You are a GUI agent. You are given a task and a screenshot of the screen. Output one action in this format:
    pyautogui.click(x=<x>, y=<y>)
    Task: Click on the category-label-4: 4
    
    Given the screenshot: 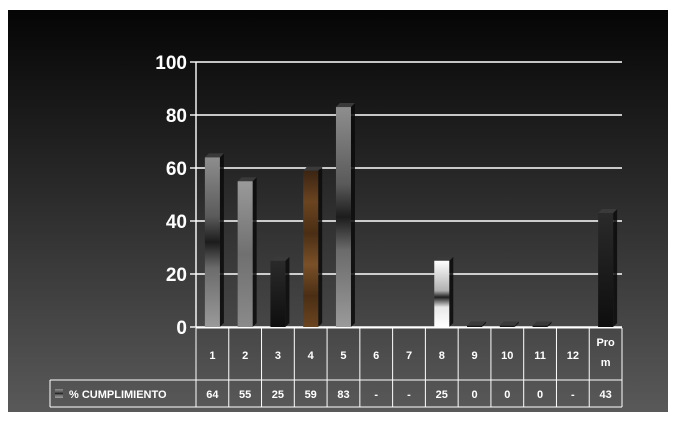 What is the action you would take?
    pyautogui.click(x=311, y=356)
    